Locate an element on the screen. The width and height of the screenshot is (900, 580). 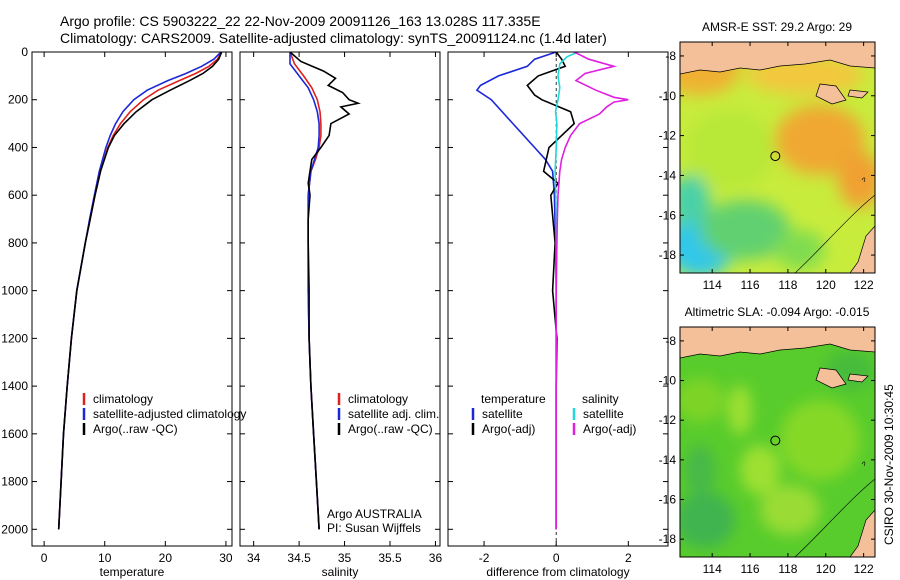
legend-header: salinity is located at coordinates (600, 399).